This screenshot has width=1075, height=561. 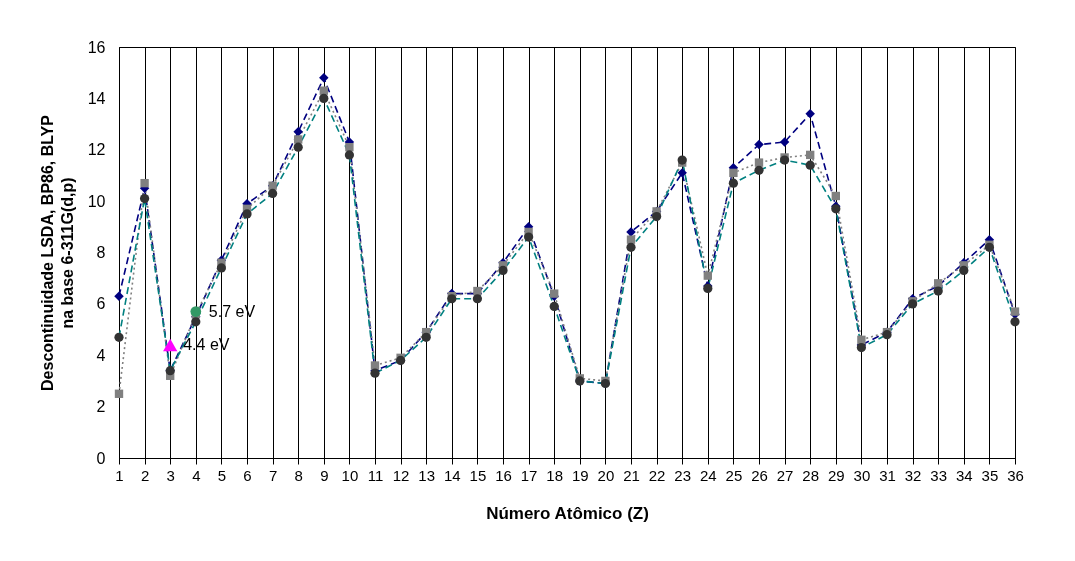 I want to click on x-tick-label: 17, so click(x=529, y=475).